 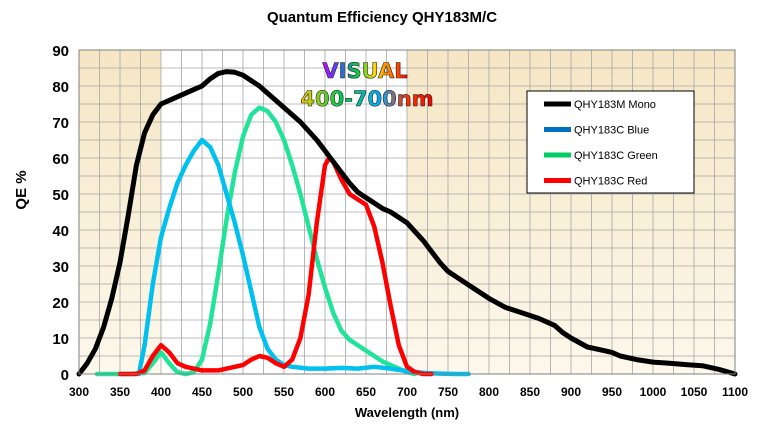 I want to click on legend-label: QHY183M Mono, so click(x=615, y=105).